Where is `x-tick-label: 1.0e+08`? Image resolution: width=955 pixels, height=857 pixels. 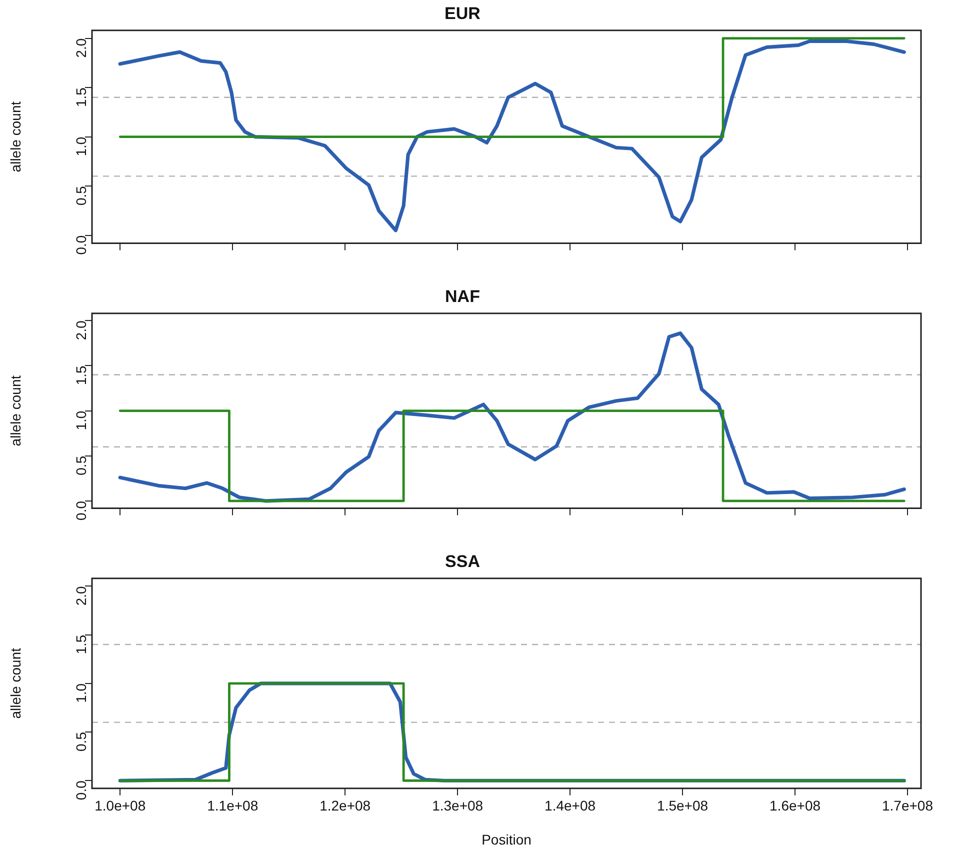 x-tick-label: 1.0e+08 is located at coordinates (120, 806).